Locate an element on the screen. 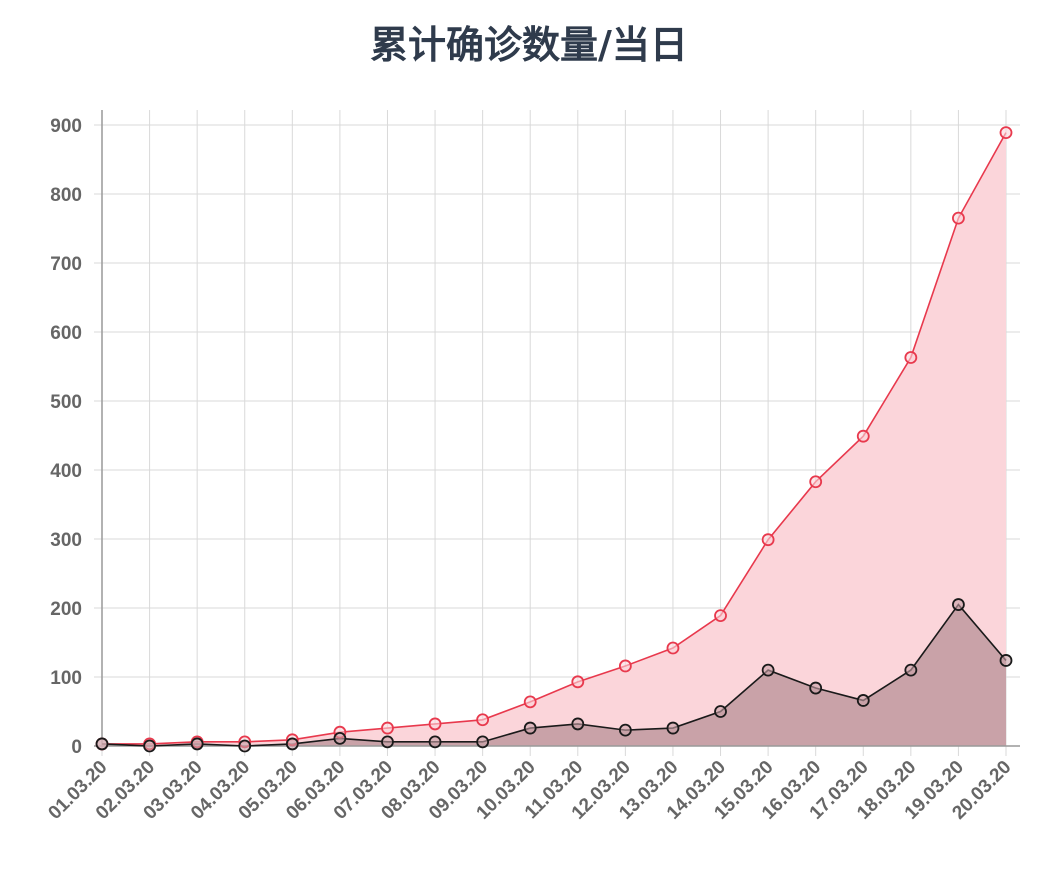  y-tick-label: 100 is located at coordinates (66, 678).